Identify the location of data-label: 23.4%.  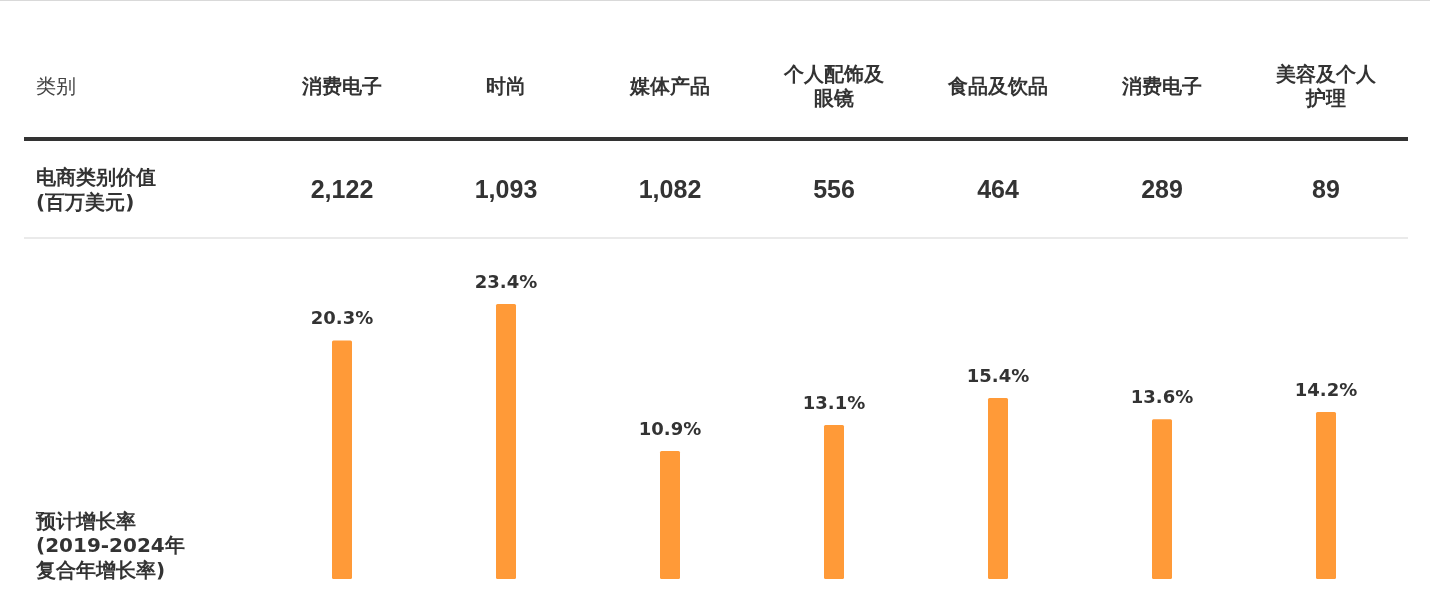
(506, 281).